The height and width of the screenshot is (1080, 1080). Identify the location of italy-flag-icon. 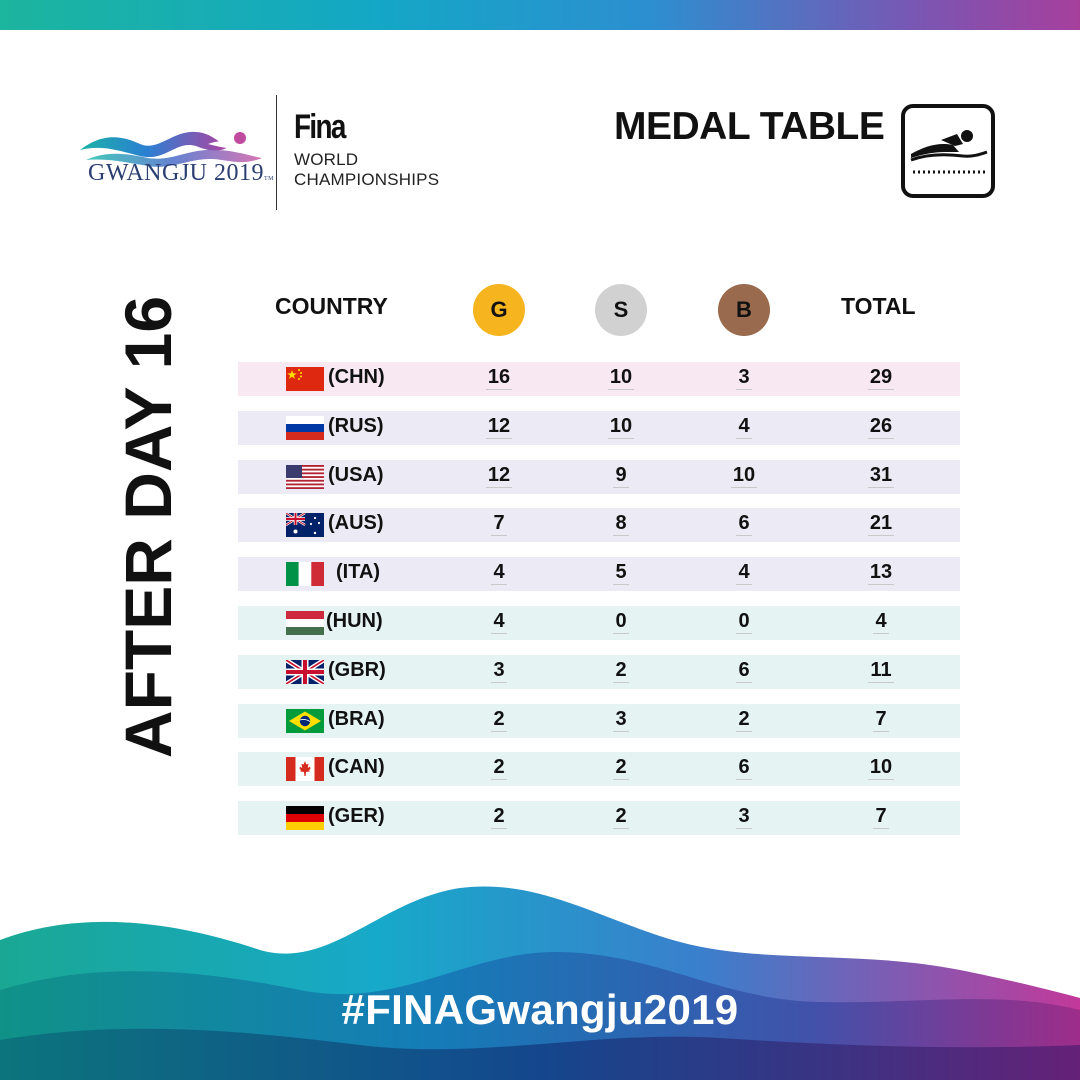
(305, 574).